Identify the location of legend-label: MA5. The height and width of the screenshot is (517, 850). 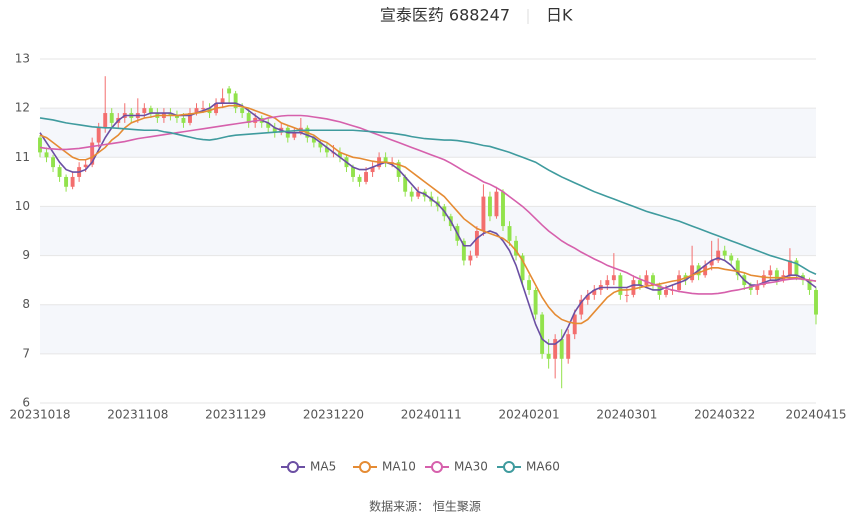
(323, 467).